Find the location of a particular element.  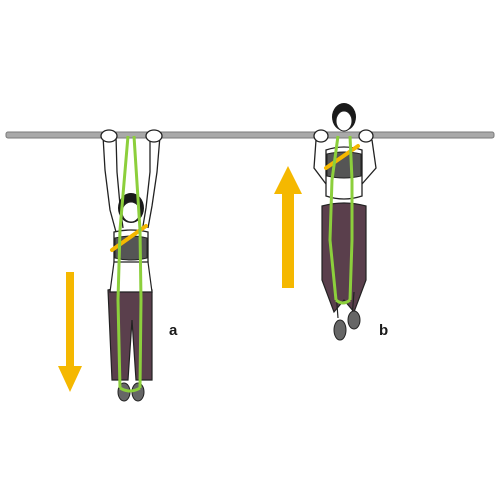

pull-up-bar is located at coordinates (250, 135).